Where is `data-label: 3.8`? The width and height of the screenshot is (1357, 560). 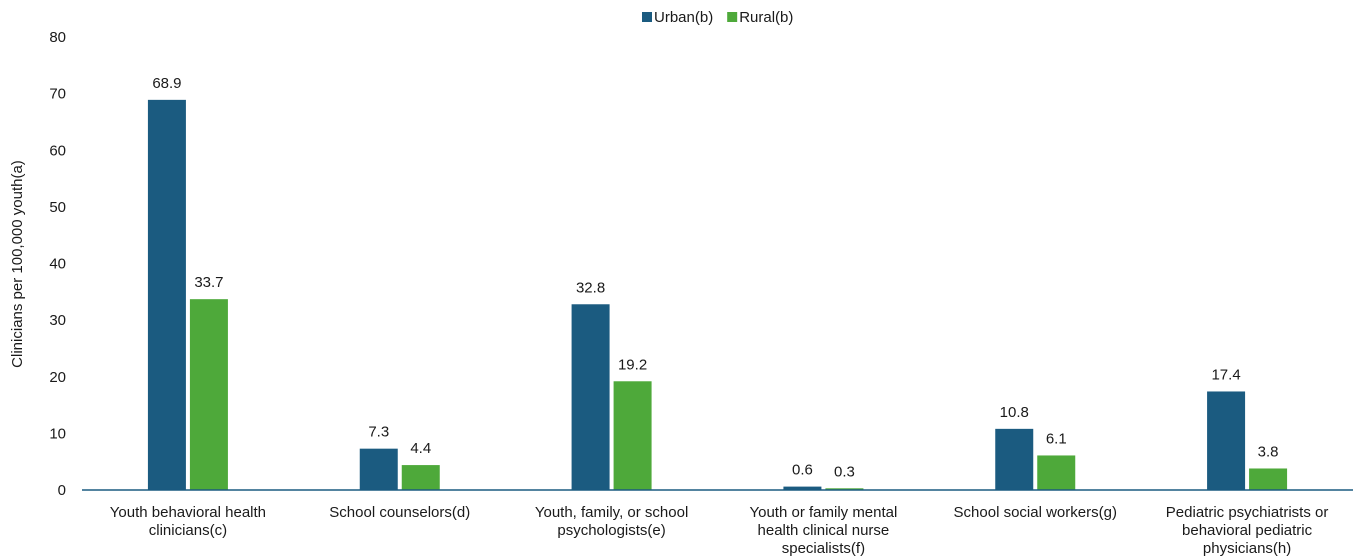
data-label: 3.8 is located at coordinates (1268, 451).